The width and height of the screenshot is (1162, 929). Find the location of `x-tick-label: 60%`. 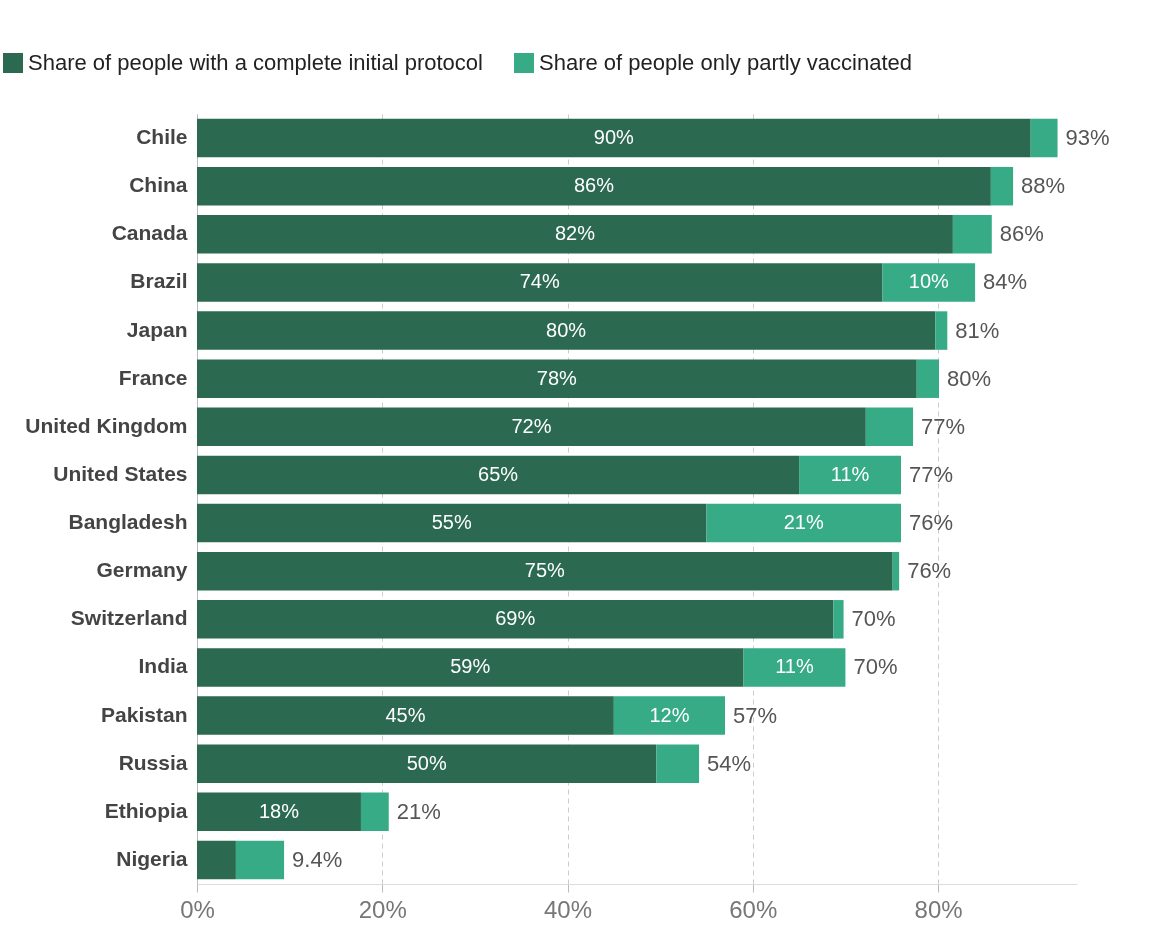

x-tick-label: 60% is located at coordinates (753, 909).